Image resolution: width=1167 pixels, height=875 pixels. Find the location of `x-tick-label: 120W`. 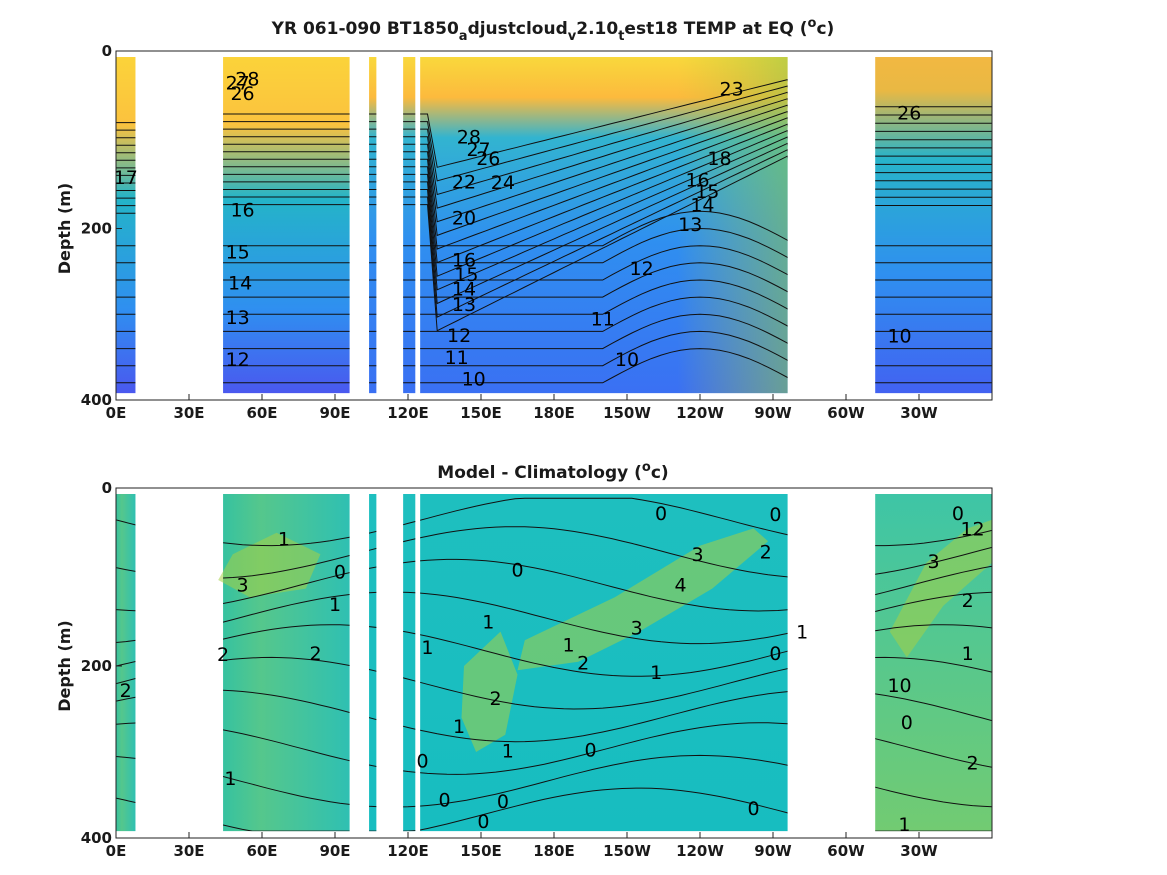

x-tick-label: 120W is located at coordinates (700, 413).